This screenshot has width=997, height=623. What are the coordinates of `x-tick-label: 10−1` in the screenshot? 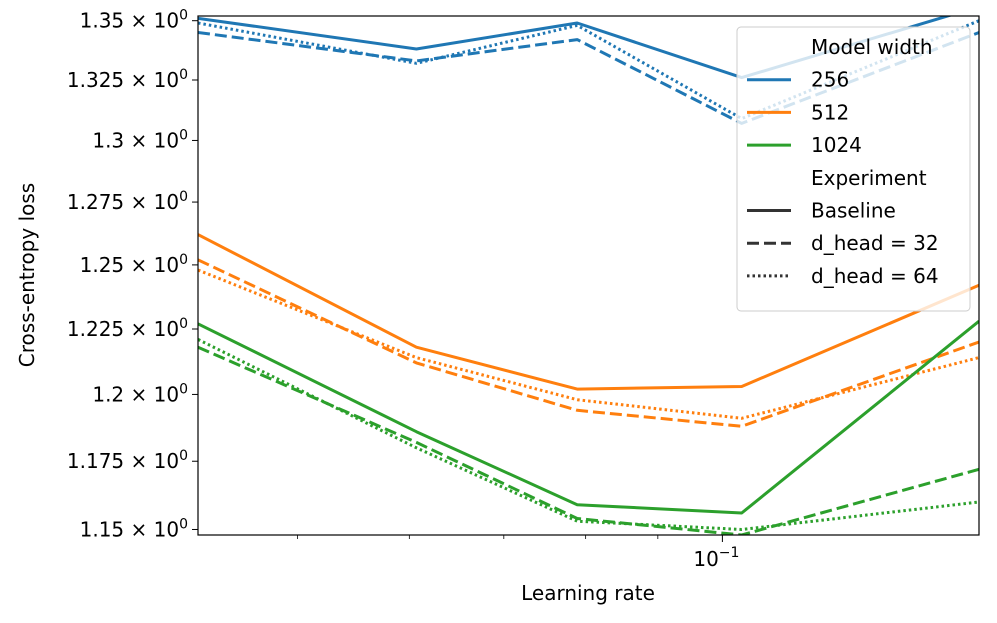 It's located at (716, 558).